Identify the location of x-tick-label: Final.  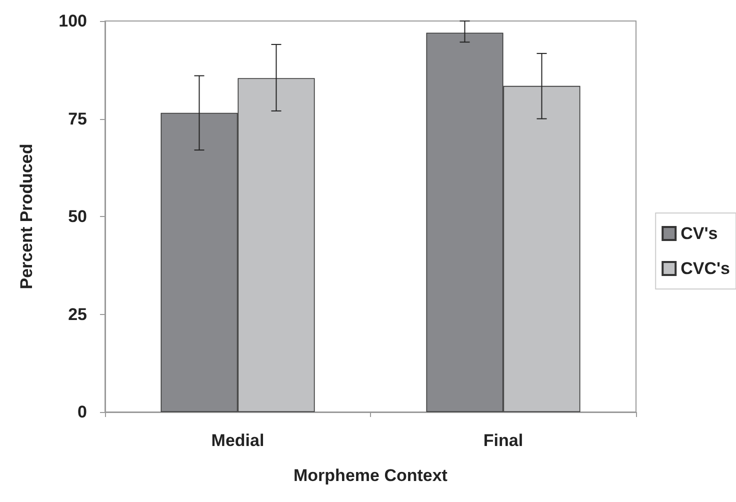
(503, 440).